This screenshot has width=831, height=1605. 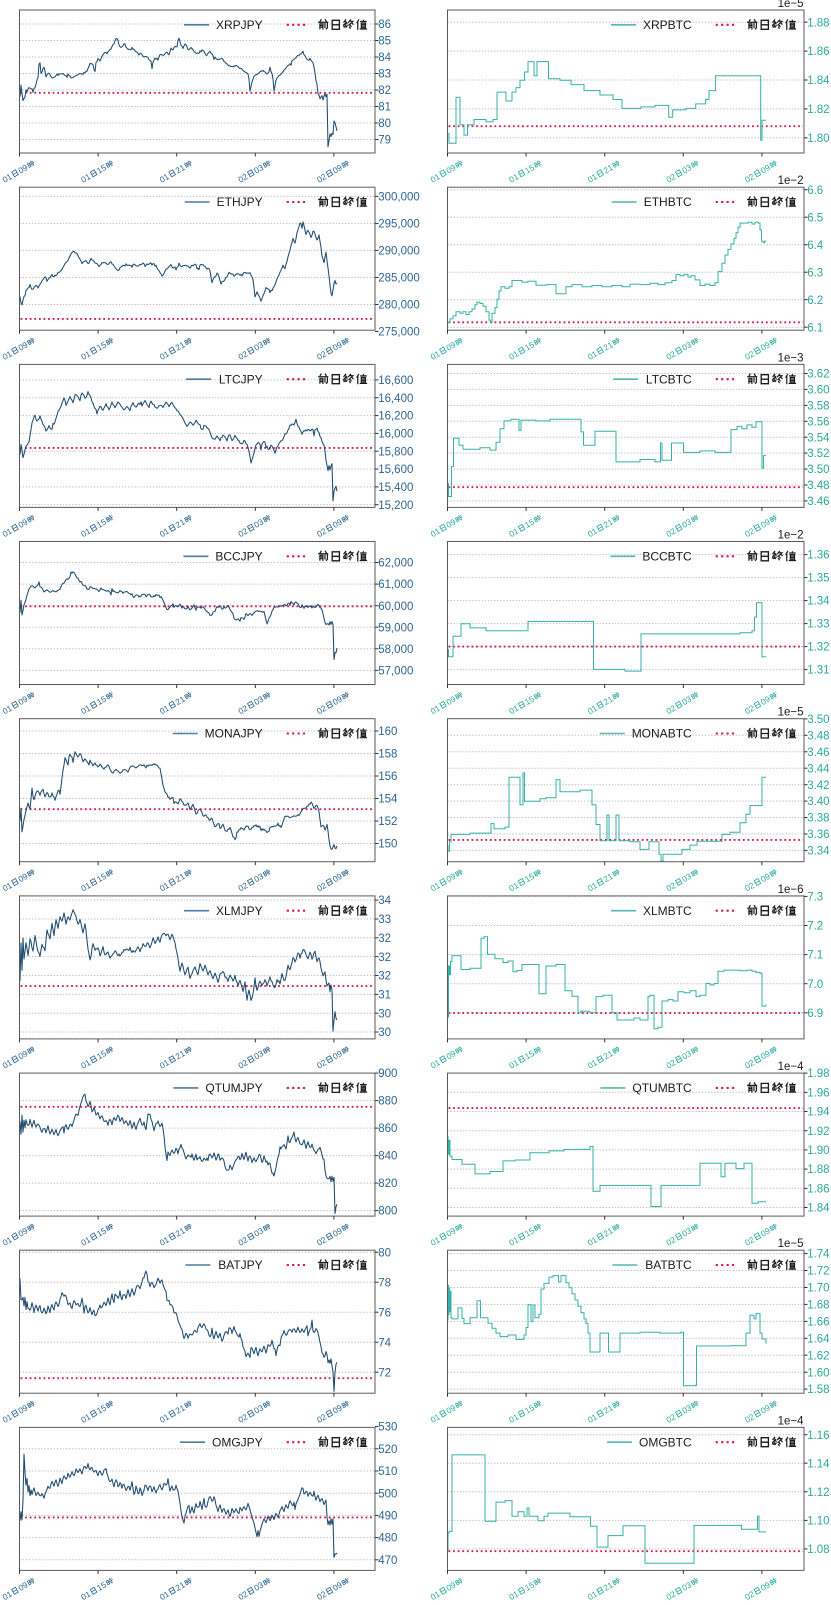 What do you see at coordinates (387, 732) in the screenshot?
I see `svg-text: 160` at bounding box center [387, 732].